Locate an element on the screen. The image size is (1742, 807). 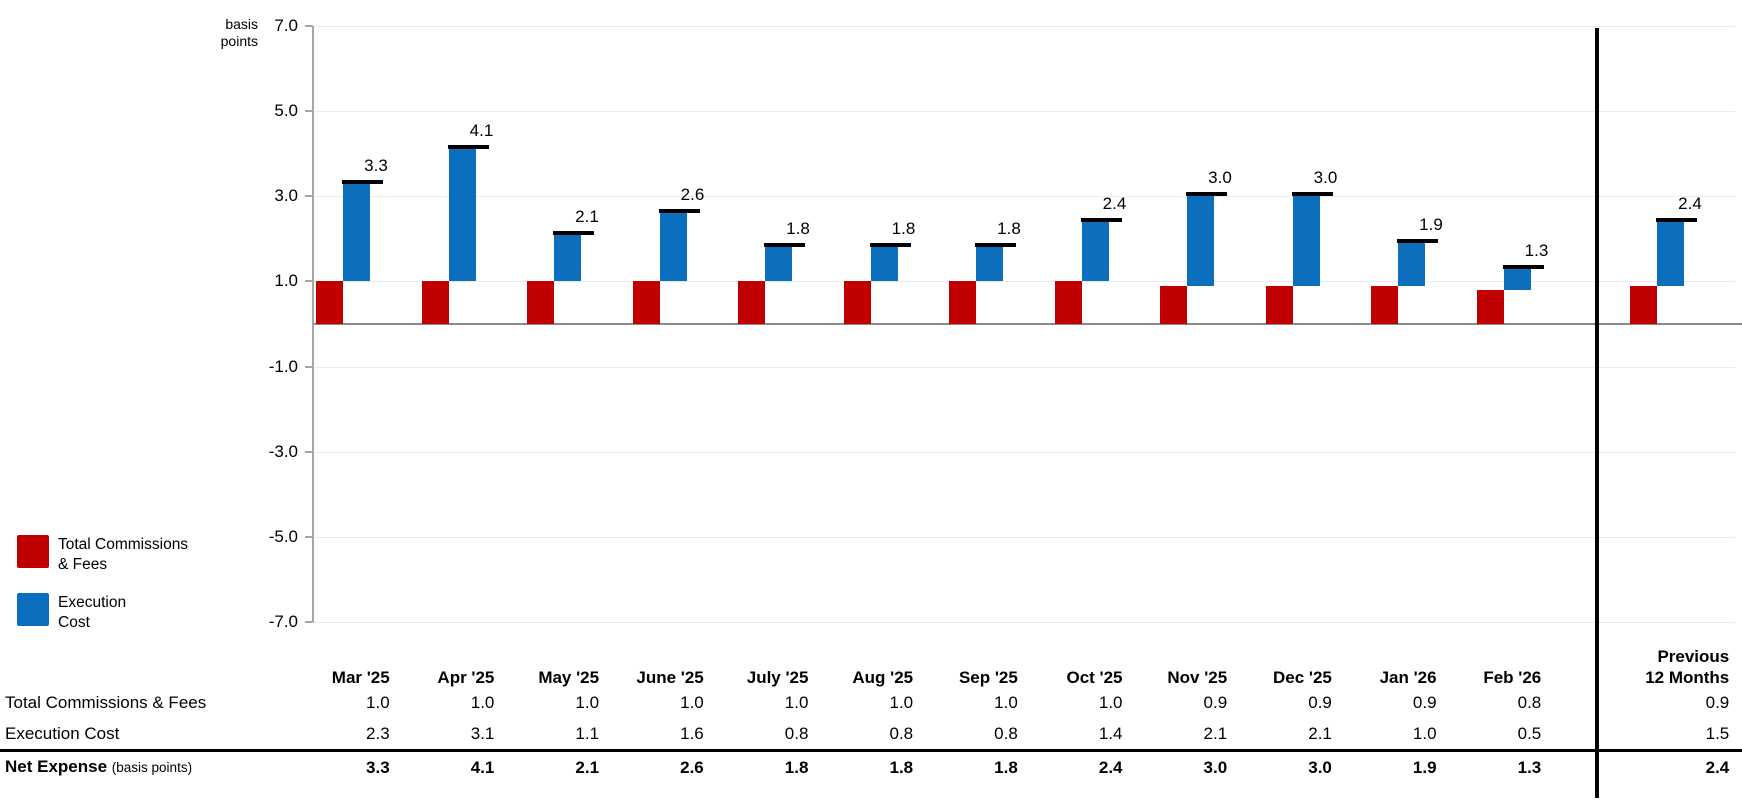
y-axis-tick-label: 1.0 is located at coordinates (286, 281).